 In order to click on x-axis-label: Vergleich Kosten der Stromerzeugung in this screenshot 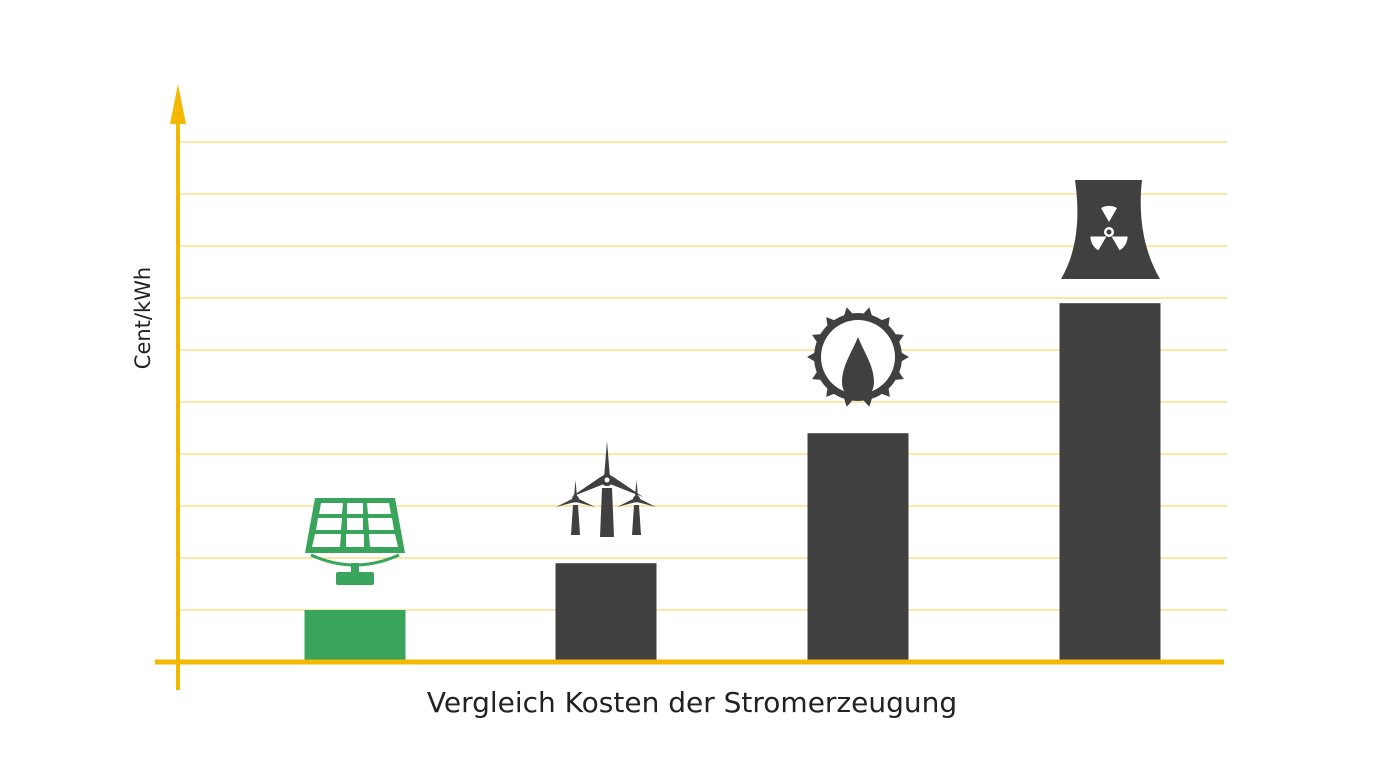, I will do `click(692, 702)`.